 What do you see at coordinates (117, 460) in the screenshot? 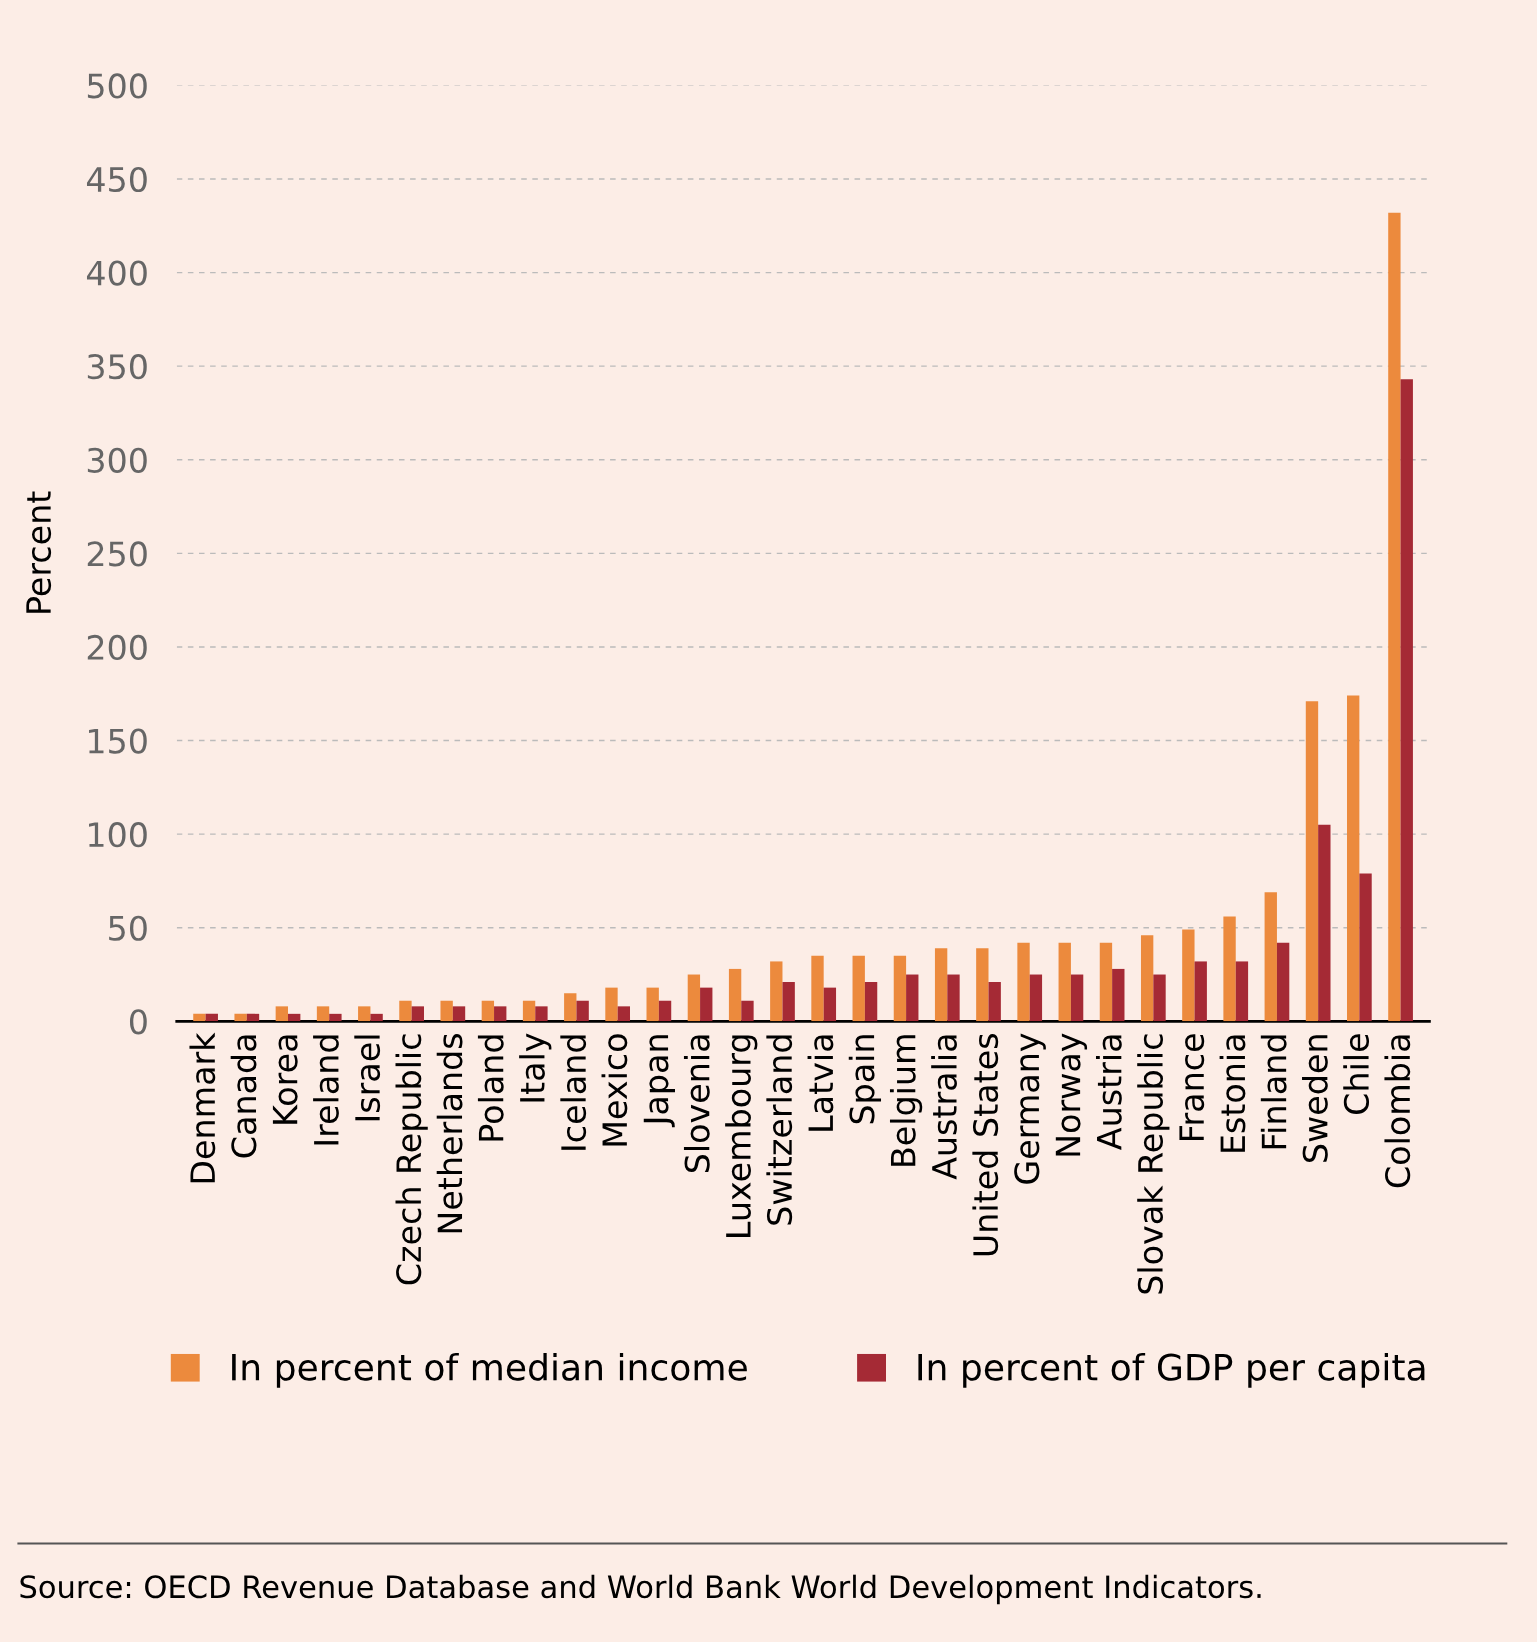
I see `y-tick-label: 300` at bounding box center [117, 460].